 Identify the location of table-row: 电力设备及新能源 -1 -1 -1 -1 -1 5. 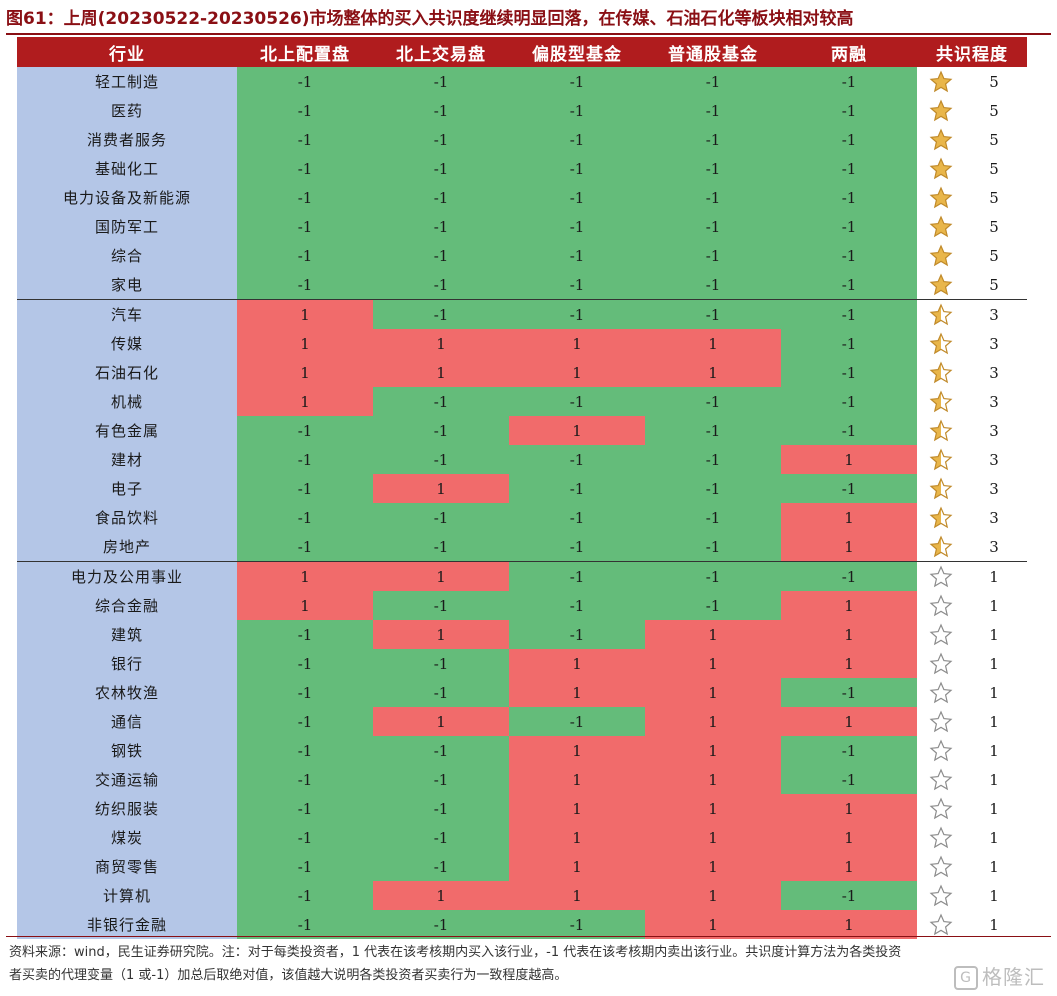
(522, 197).